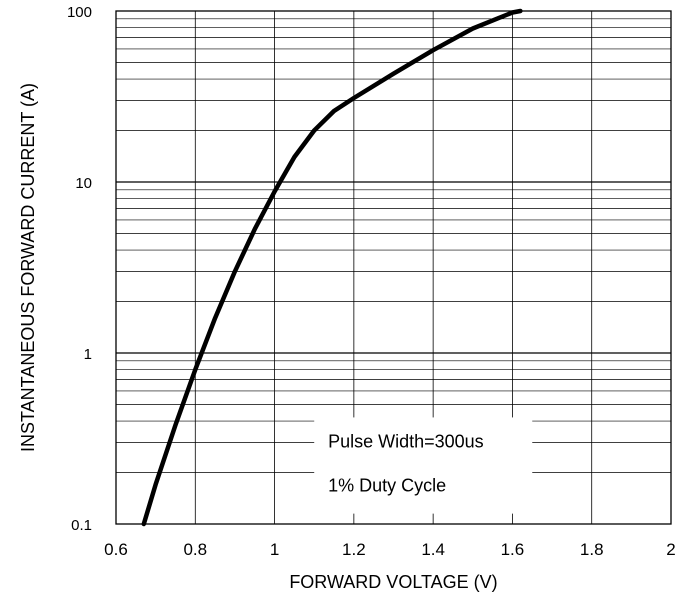 The image size is (685, 597). I want to click on y-axis-label: INSTANTANEOUS FORWARD CURRENT (A), so click(28, 267).